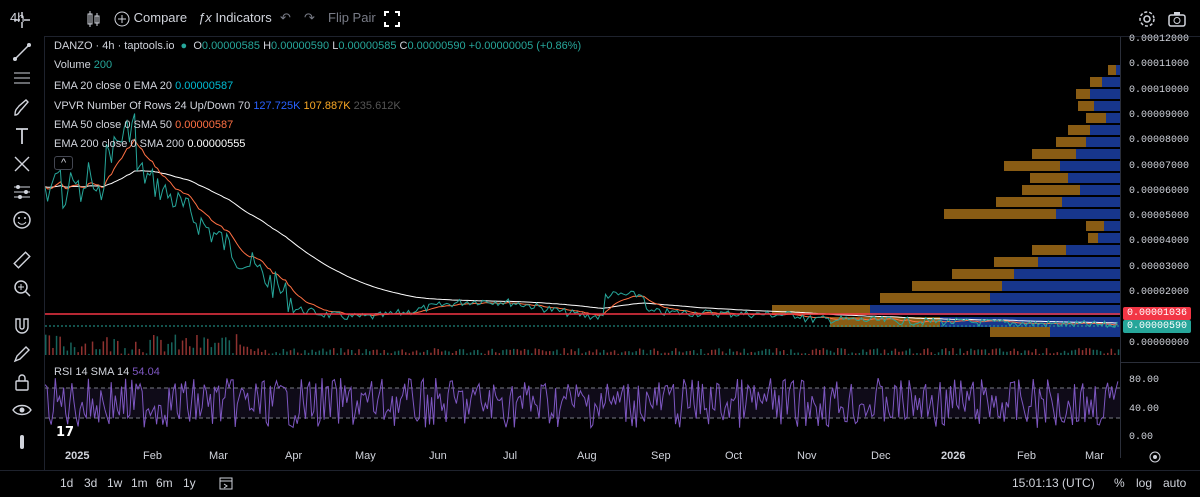 This screenshot has width=1200, height=497. I want to click on time-tick: May, so click(365, 456).